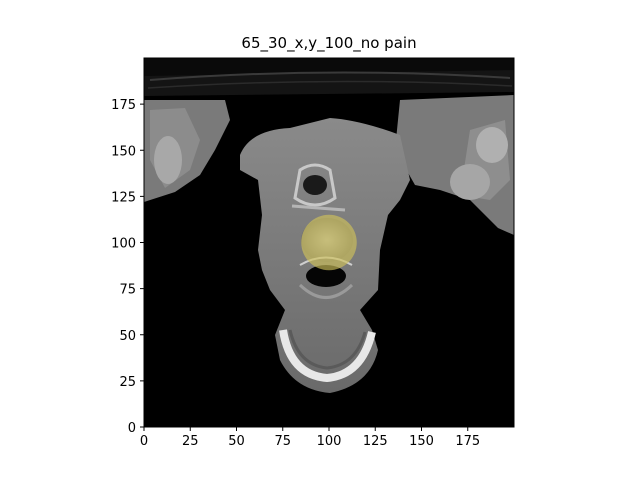 The height and width of the screenshot is (480, 640). What do you see at coordinates (236, 441) in the screenshot?
I see `x-tick-label: 50` at bounding box center [236, 441].